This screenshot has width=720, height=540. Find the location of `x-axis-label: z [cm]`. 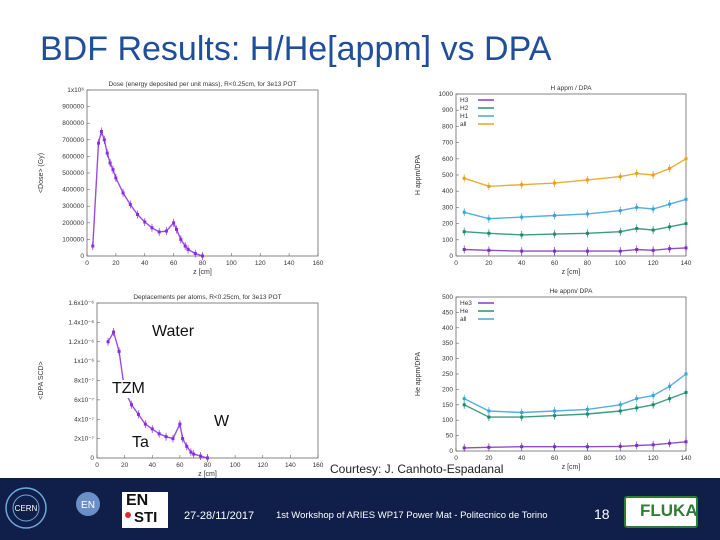

x-axis-label: z [cm] is located at coordinates (571, 272).